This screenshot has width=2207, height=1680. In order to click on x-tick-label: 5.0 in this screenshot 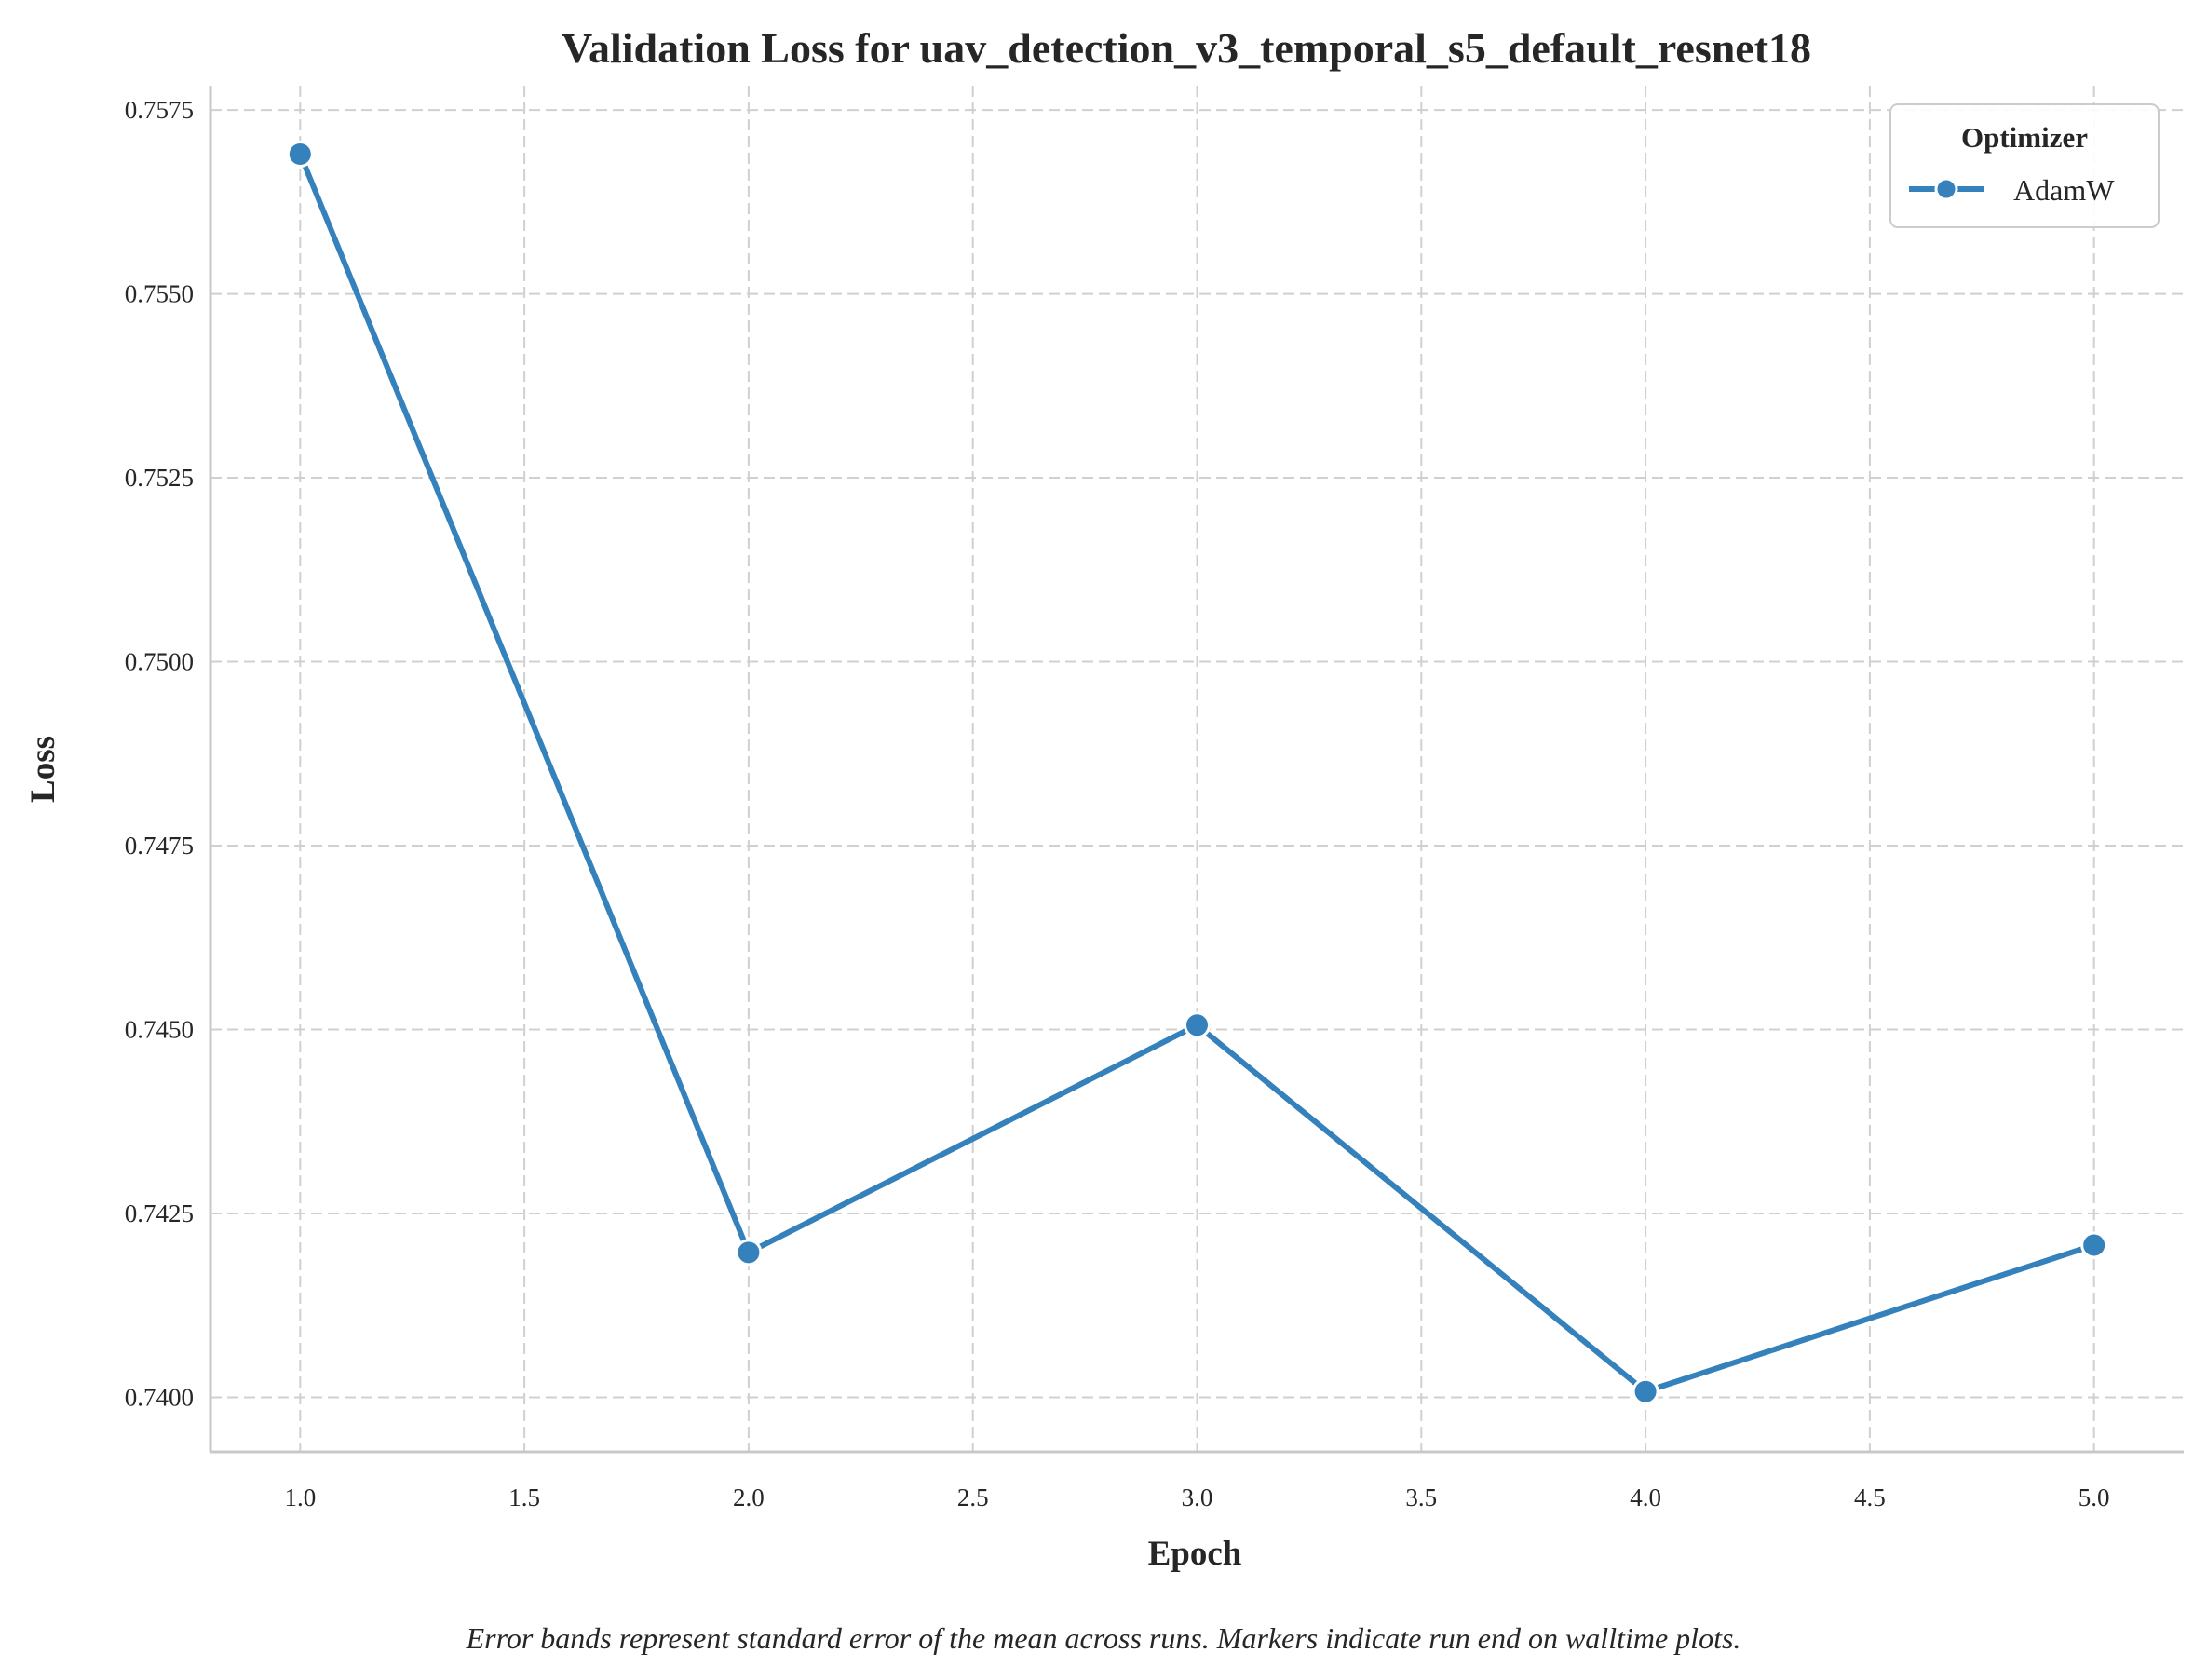, I will do `click(2094, 1497)`.